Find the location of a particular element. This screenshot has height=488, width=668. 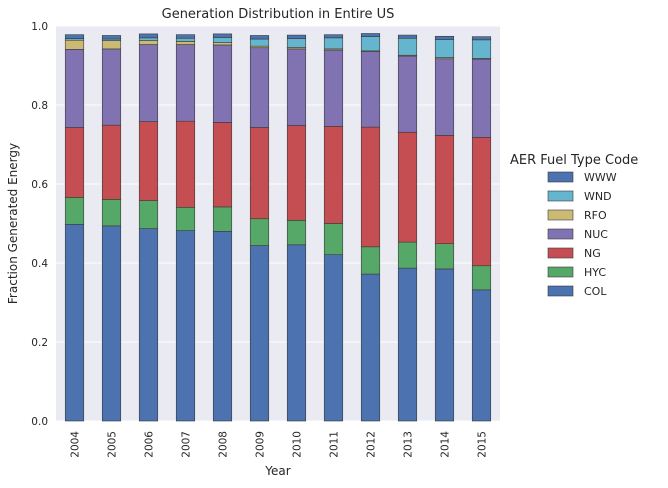

bar-col-2015 is located at coordinates (481, 355).